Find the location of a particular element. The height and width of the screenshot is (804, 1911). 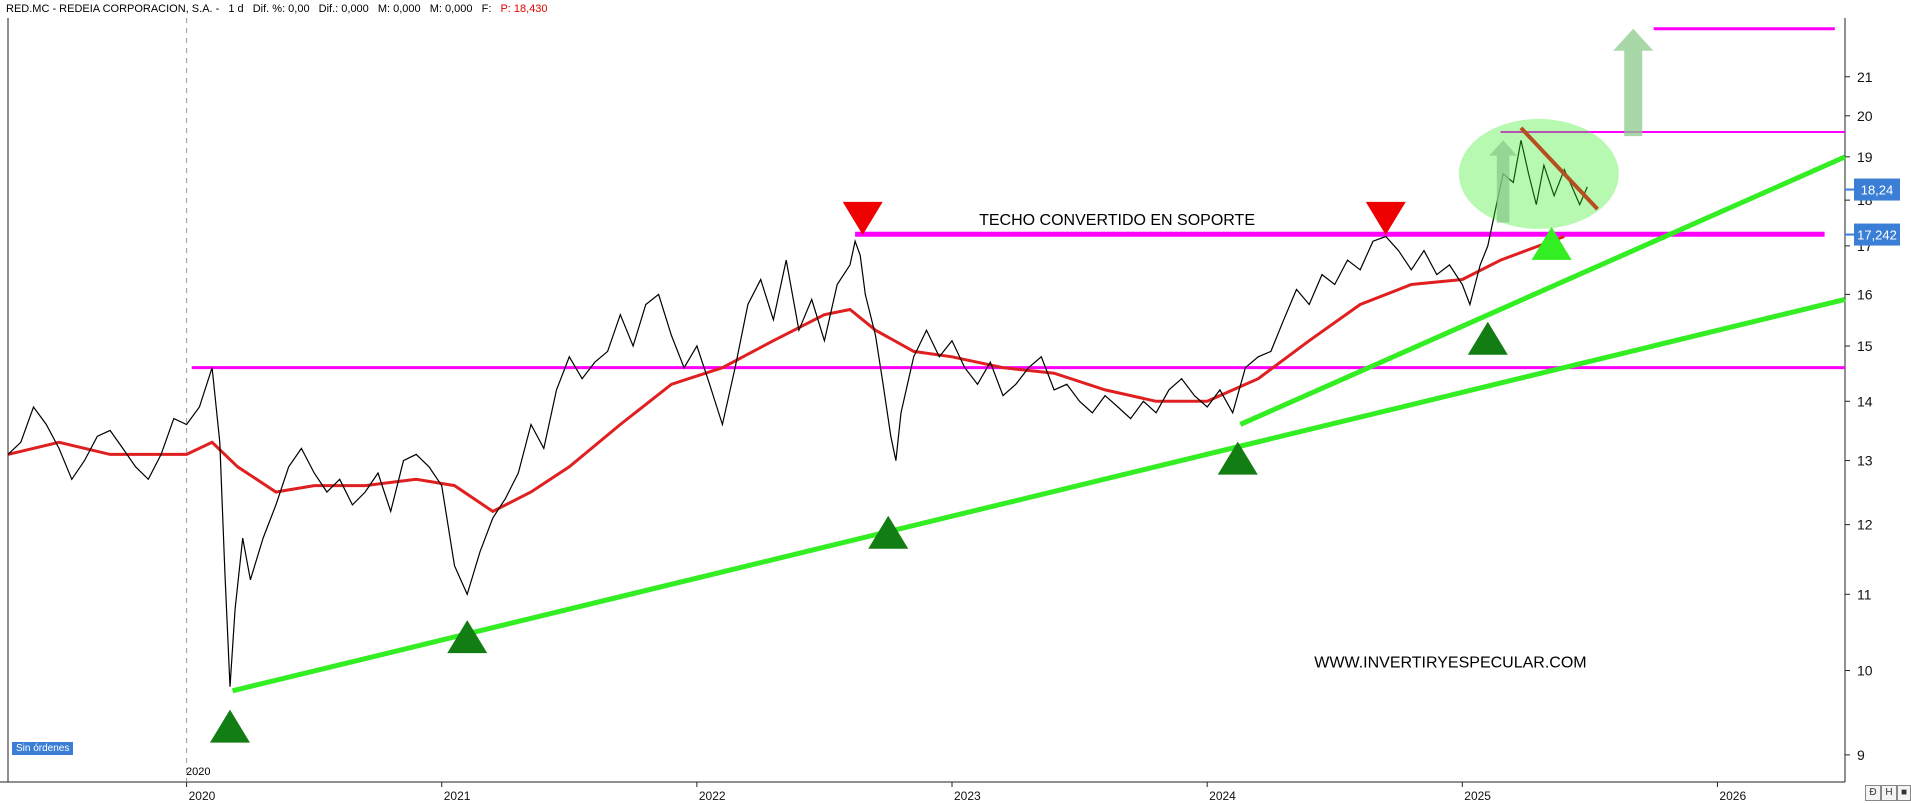

marker-up-2021 is located at coordinates (467, 637).